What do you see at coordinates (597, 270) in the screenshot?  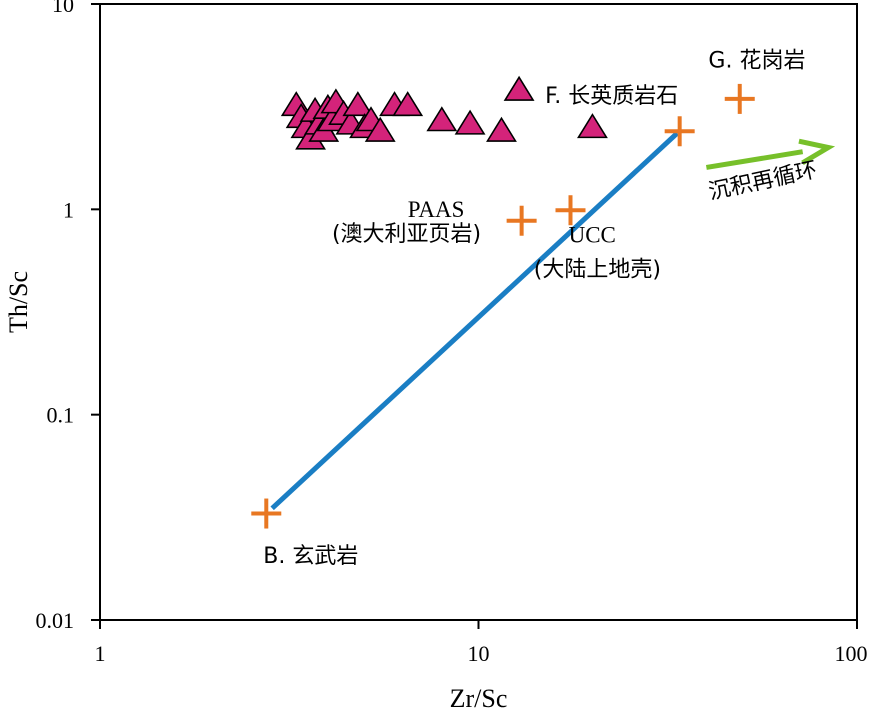 I see `annotation-label: (大陆上地壳)` at bounding box center [597, 270].